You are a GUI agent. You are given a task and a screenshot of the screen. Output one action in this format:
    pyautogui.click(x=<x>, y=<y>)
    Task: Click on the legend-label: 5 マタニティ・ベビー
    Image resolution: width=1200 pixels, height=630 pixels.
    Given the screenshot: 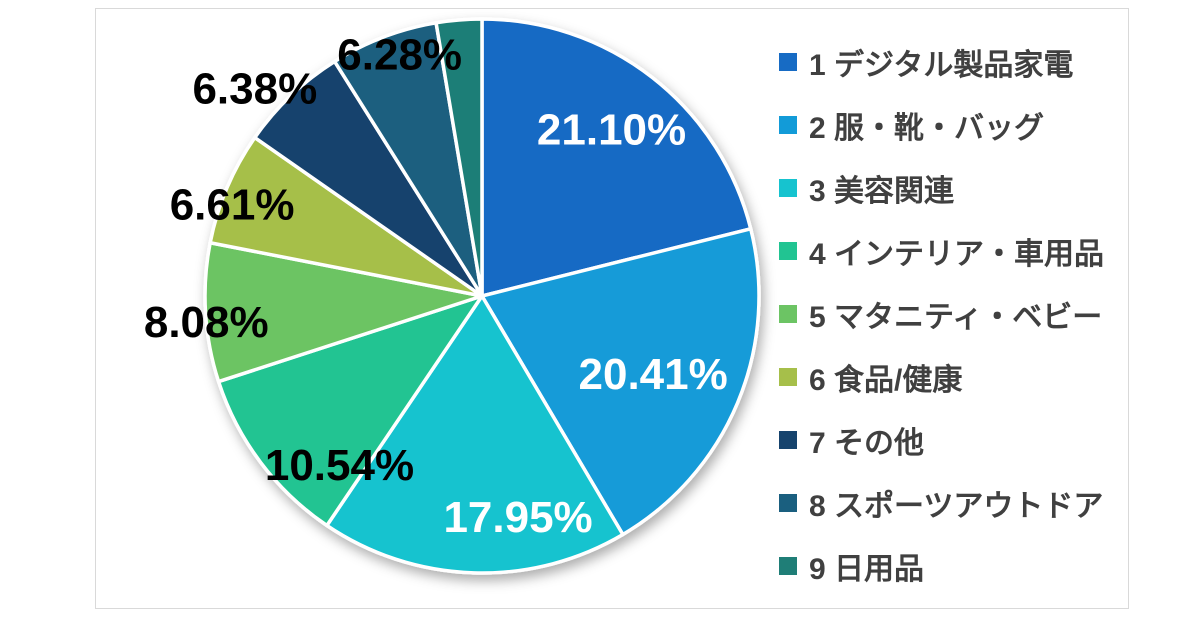 What is the action you would take?
    pyautogui.click(x=956, y=317)
    